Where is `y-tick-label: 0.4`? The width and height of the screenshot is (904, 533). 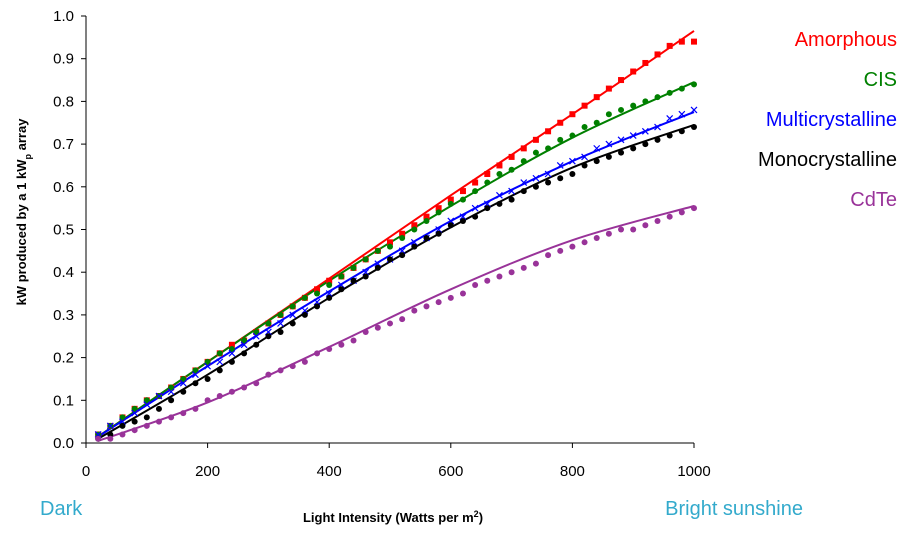
y-tick-label: 0.4 is located at coordinates (63, 272).